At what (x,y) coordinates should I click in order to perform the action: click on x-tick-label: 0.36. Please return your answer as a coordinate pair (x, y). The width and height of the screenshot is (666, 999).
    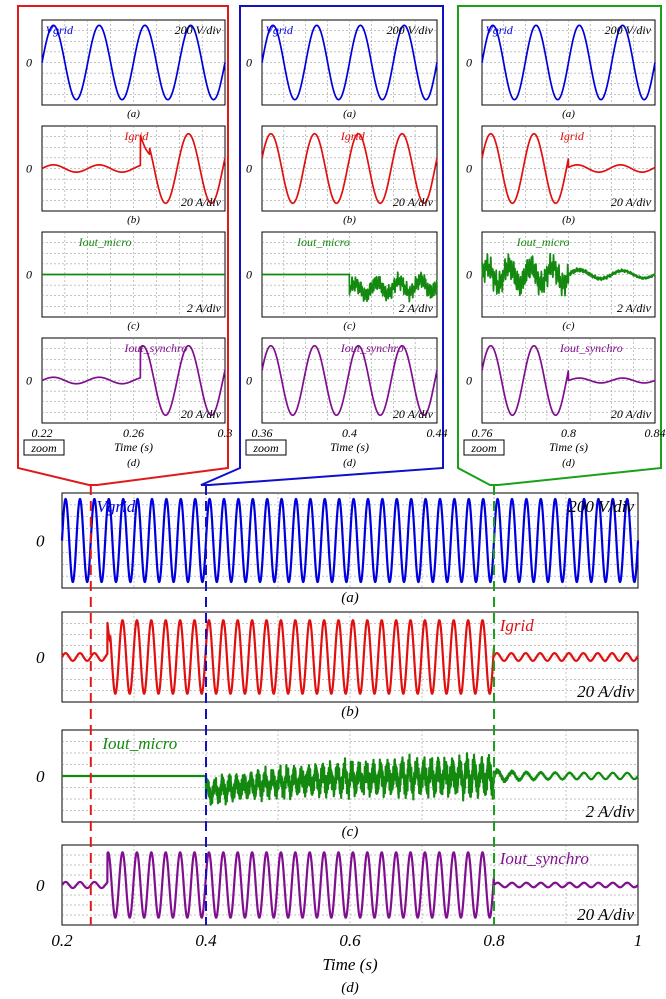
    Looking at the image, I should click on (262, 433).